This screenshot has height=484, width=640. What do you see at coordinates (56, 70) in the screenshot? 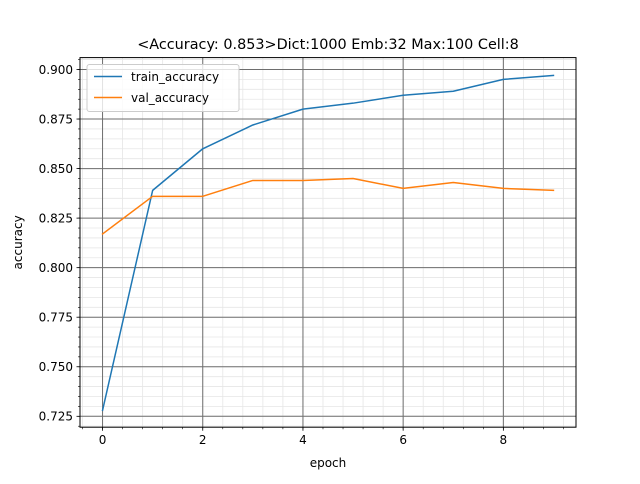
I see `y-tick-label: 0.900` at bounding box center [56, 70].